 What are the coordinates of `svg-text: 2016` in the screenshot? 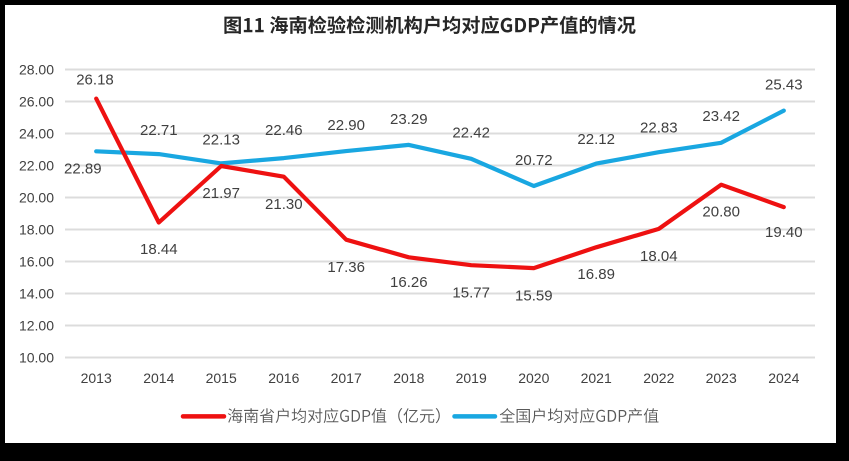 It's located at (283, 378).